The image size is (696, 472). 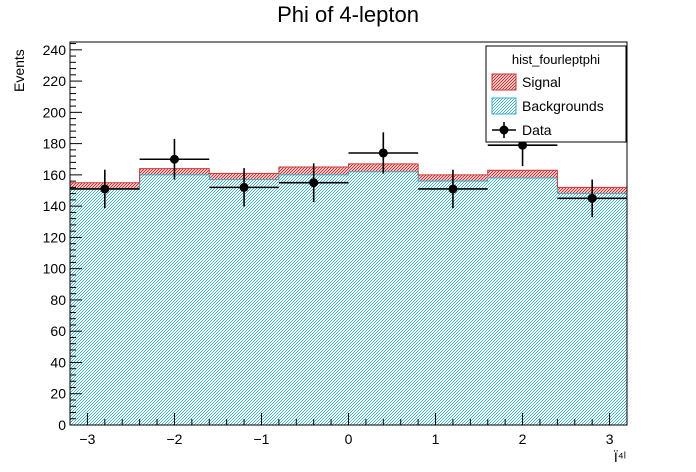 I want to click on x-tick-label: −1, so click(x=261, y=439).